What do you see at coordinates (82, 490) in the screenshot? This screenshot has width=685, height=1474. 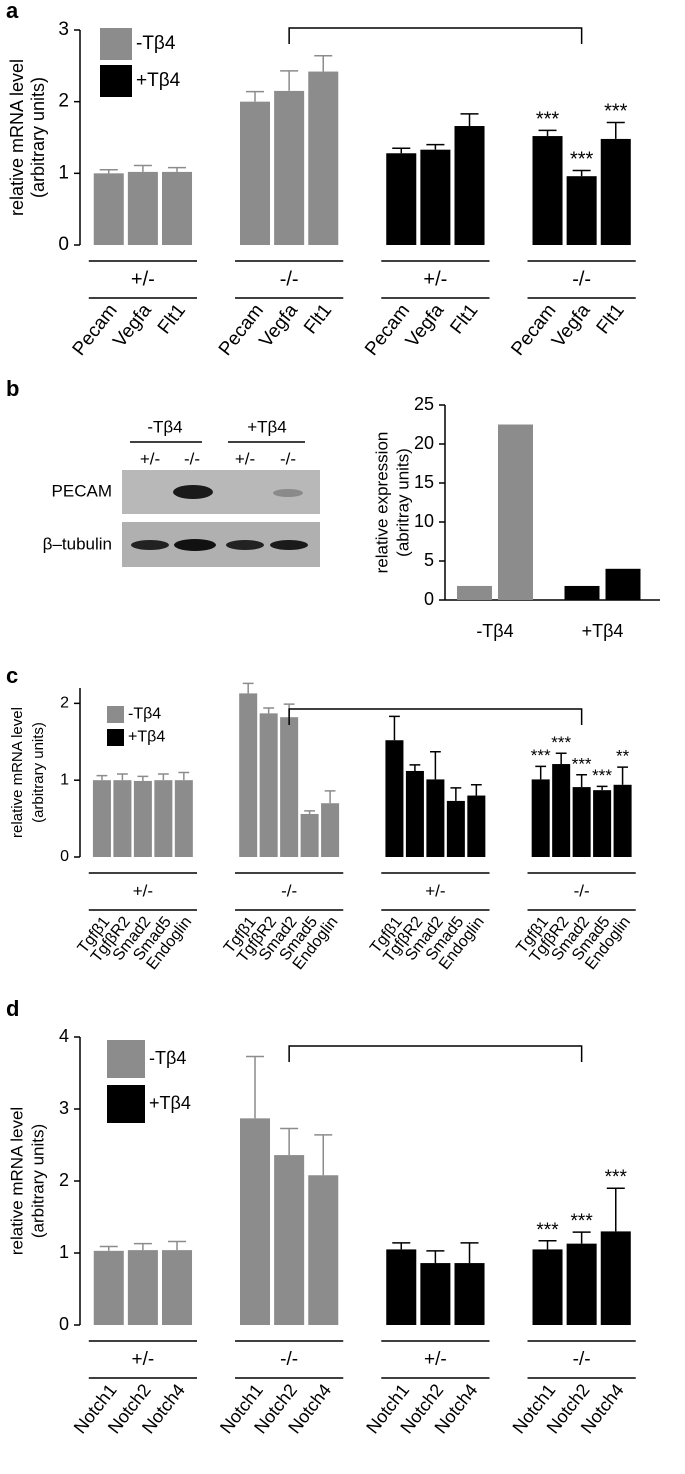 I see `blot-row-label: PECAM` at bounding box center [82, 490].